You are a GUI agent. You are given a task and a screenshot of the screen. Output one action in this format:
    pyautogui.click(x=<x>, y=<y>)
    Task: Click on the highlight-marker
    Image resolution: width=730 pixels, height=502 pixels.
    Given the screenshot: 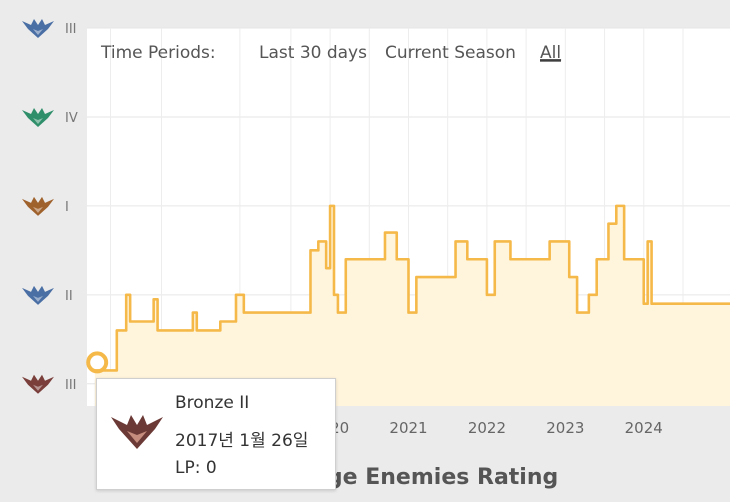 What is the action you would take?
    pyautogui.click(x=97, y=362)
    